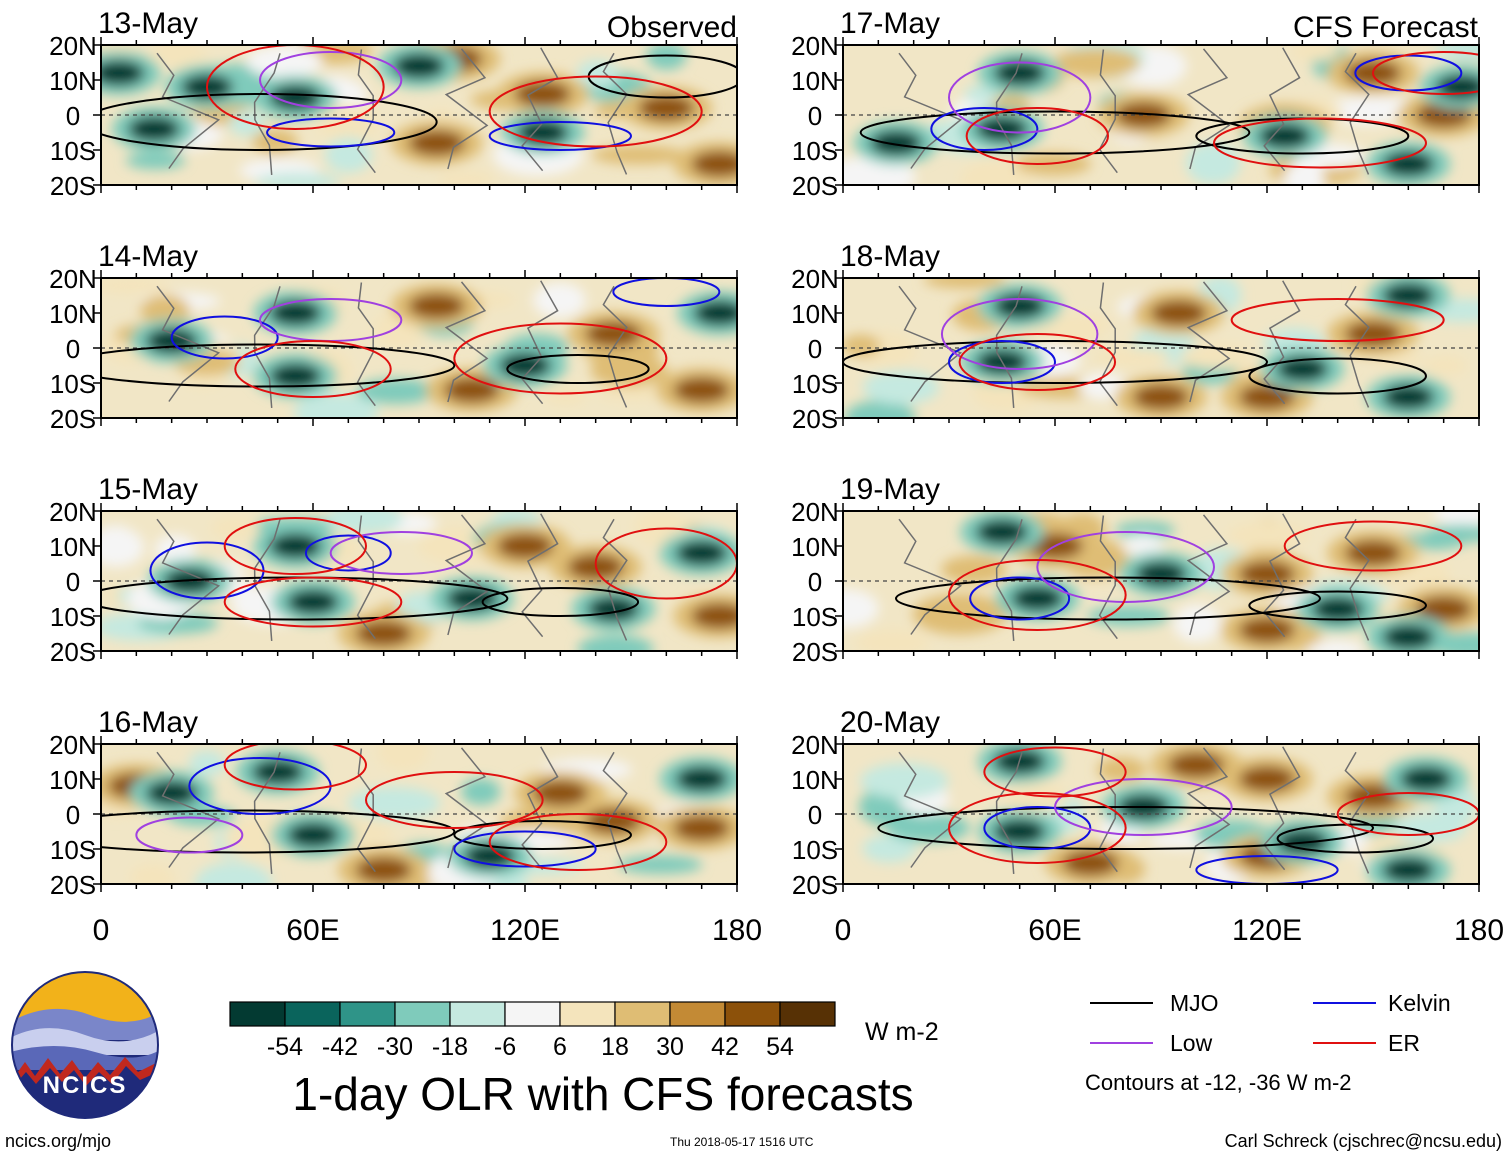  I want to click on author-credit: Carl Schreck (cjschrec@ncsu.edu), so click(1363, 1141).